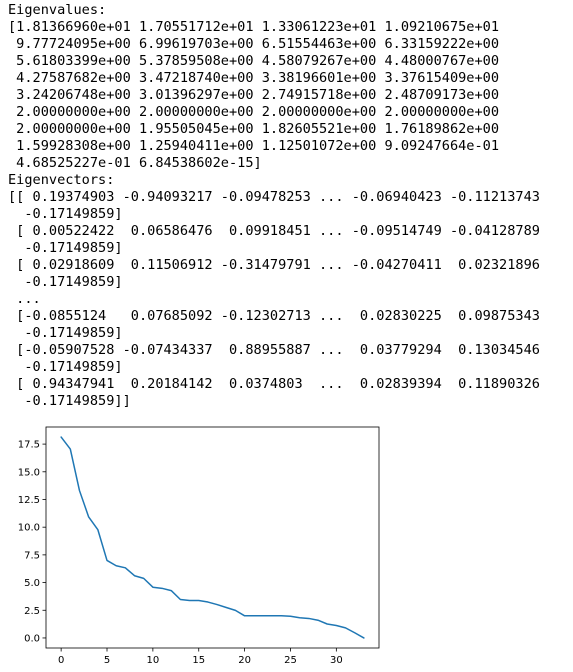 The image size is (573, 672). What do you see at coordinates (61, 180) in the screenshot?
I see `output-line: Eigenvectors:` at bounding box center [61, 180].